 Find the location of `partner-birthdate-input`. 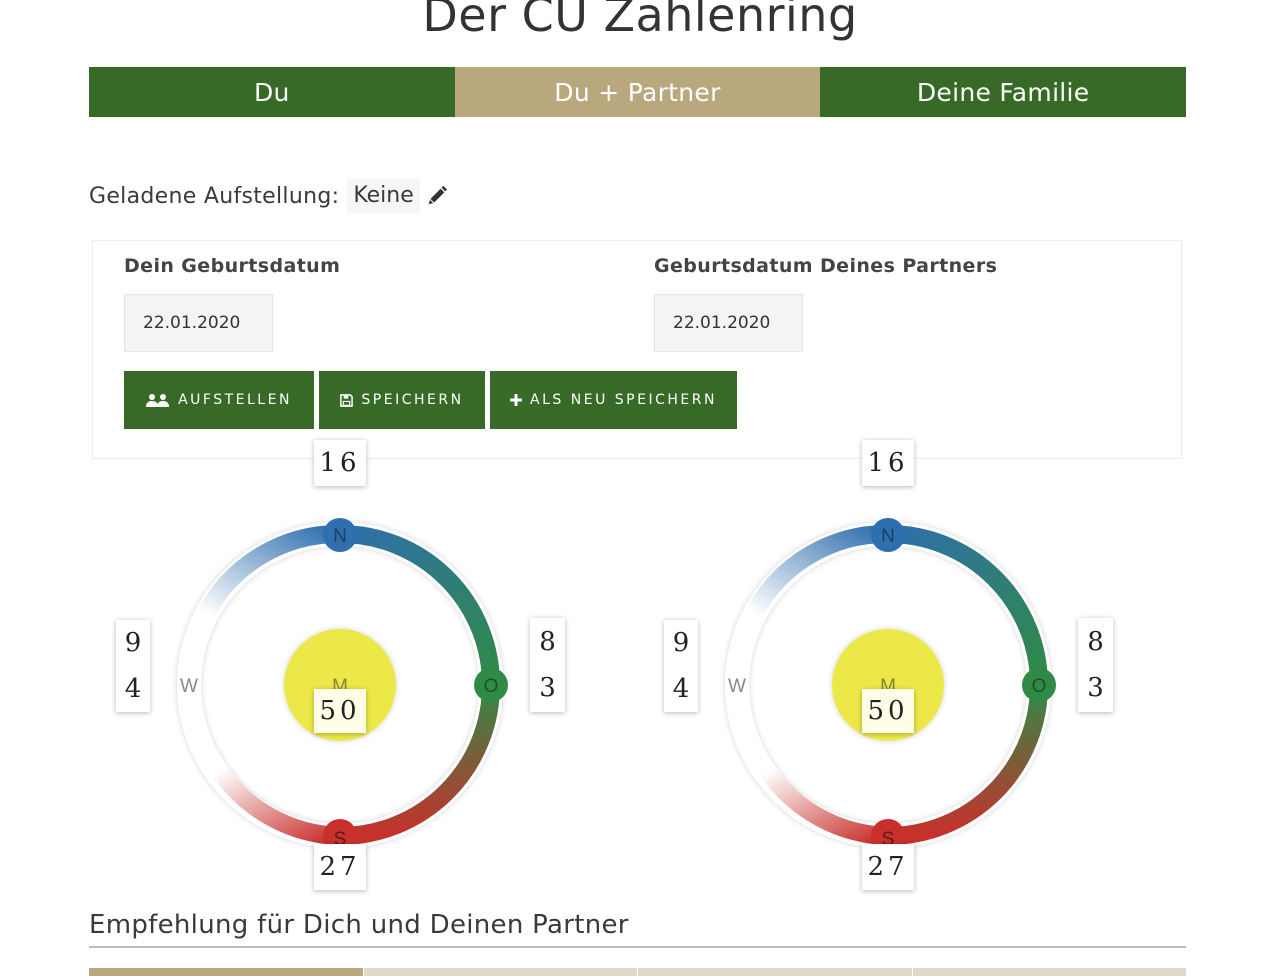

partner-birthdate-input is located at coordinates (728, 323).